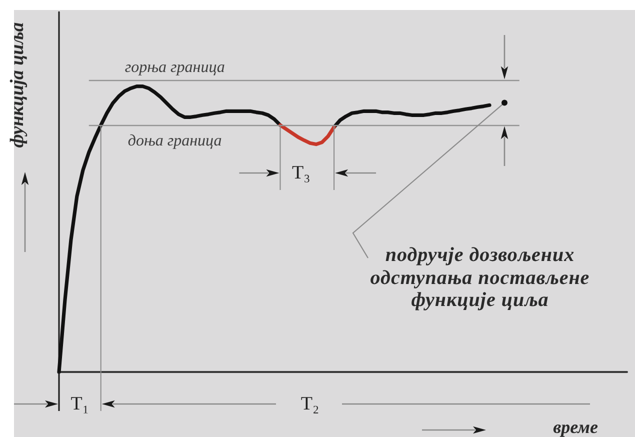 This screenshot has width=635, height=437. What do you see at coordinates (480, 278) in the screenshot?
I see `annotation: подручје дозвољених одступања постављене функције циља` at bounding box center [480, 278].